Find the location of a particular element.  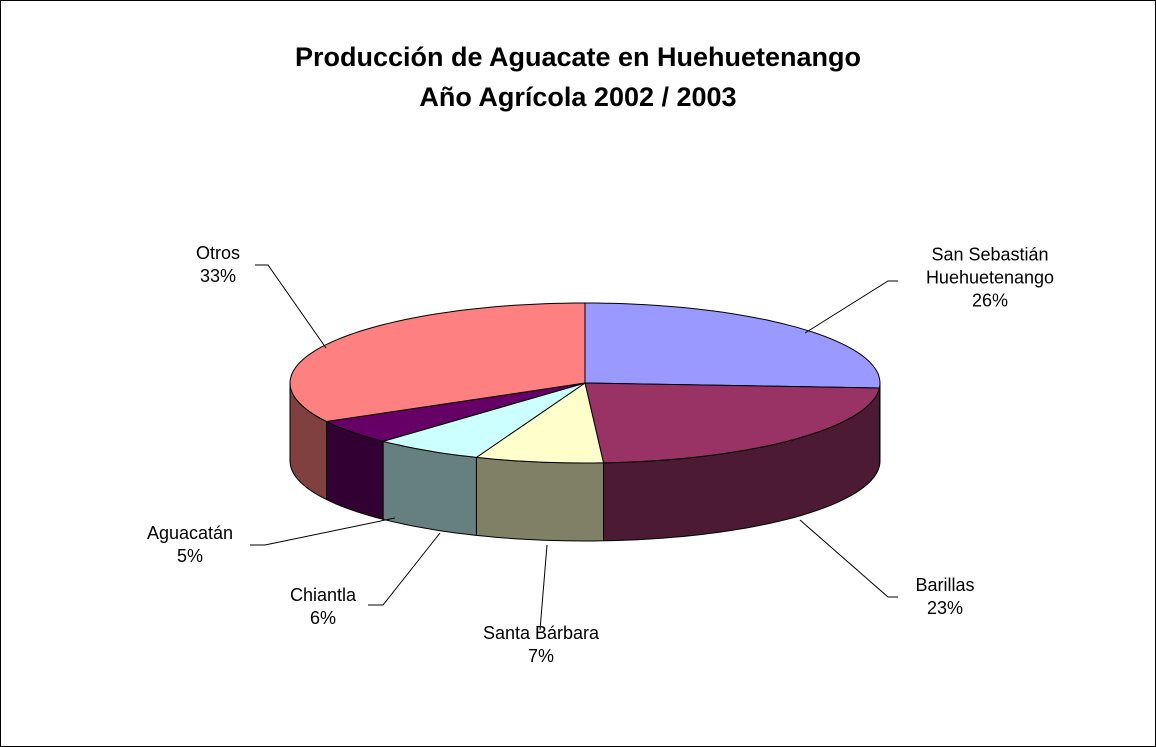

slice-label: Aguacatán 5% is located at coordinates (190, 545).